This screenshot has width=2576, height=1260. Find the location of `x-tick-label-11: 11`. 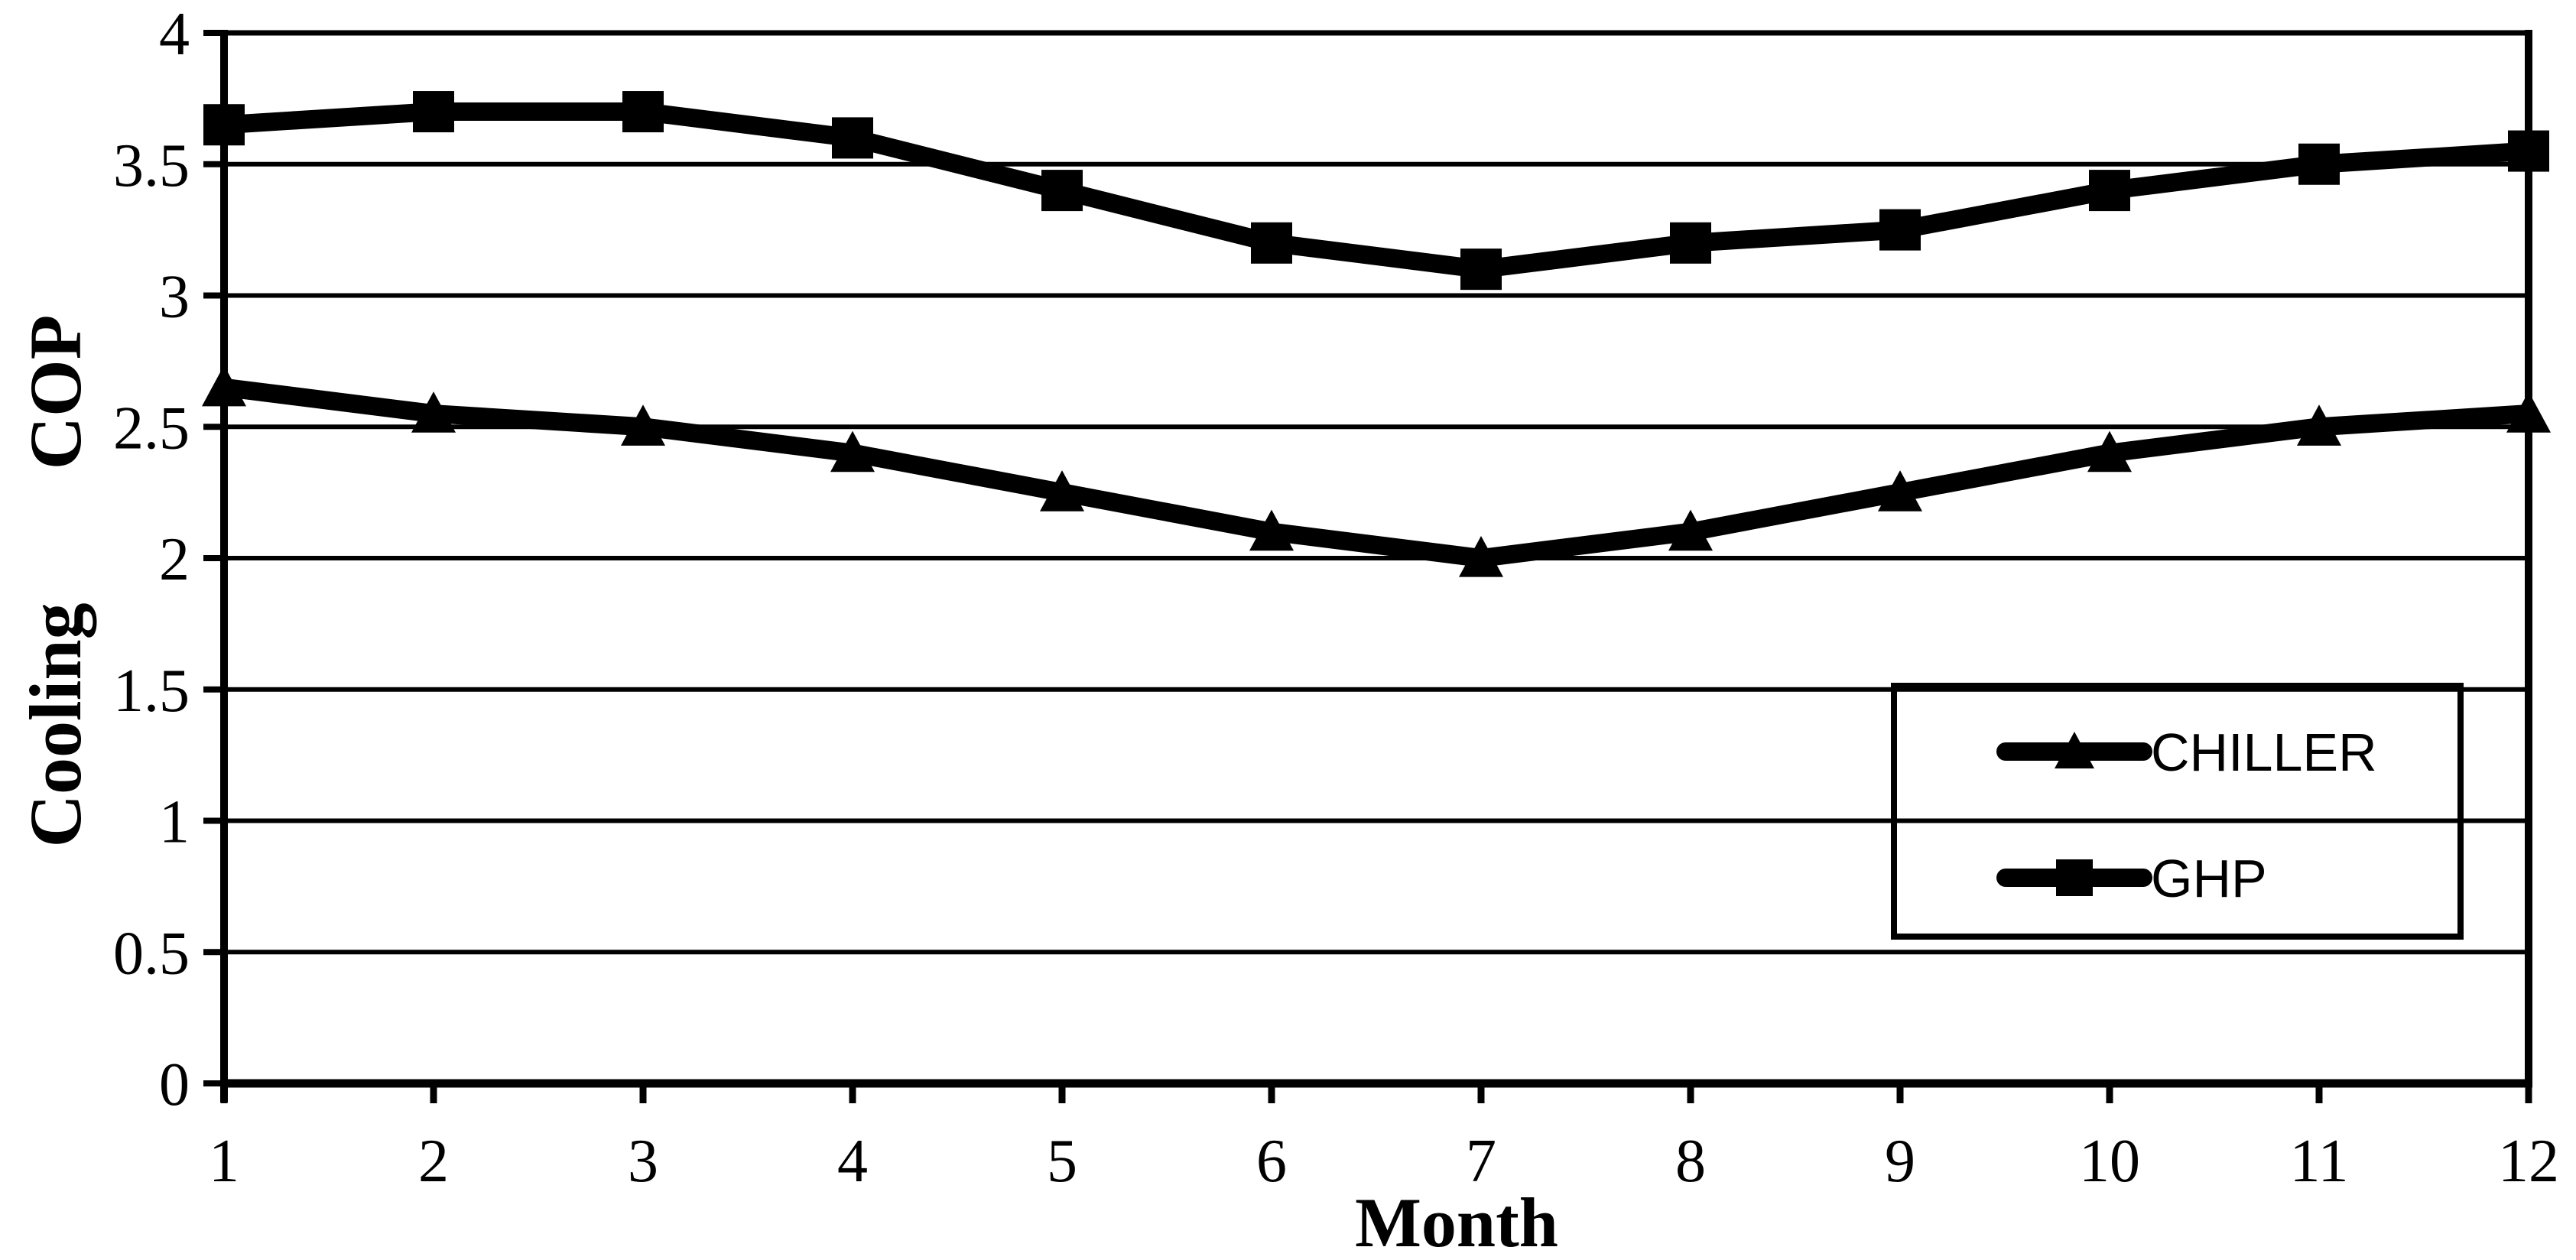

x-tick-label-11: 11 is located at coordinates (2318, 1161).